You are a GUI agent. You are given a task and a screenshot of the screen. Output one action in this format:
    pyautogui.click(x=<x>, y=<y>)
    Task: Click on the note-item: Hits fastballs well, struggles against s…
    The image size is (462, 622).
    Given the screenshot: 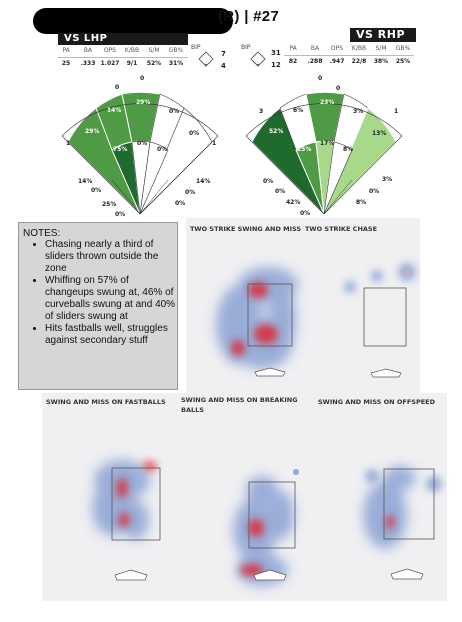 What is the action you would take?
    pyautogui.click(x=111, y=335)
    